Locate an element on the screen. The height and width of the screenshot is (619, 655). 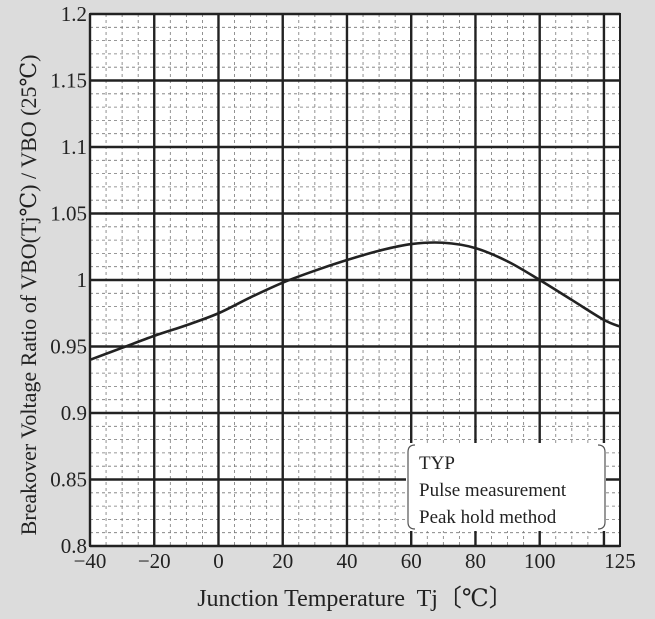
legend-line-peak: Peak hold method is located at coordinates (488, 517).